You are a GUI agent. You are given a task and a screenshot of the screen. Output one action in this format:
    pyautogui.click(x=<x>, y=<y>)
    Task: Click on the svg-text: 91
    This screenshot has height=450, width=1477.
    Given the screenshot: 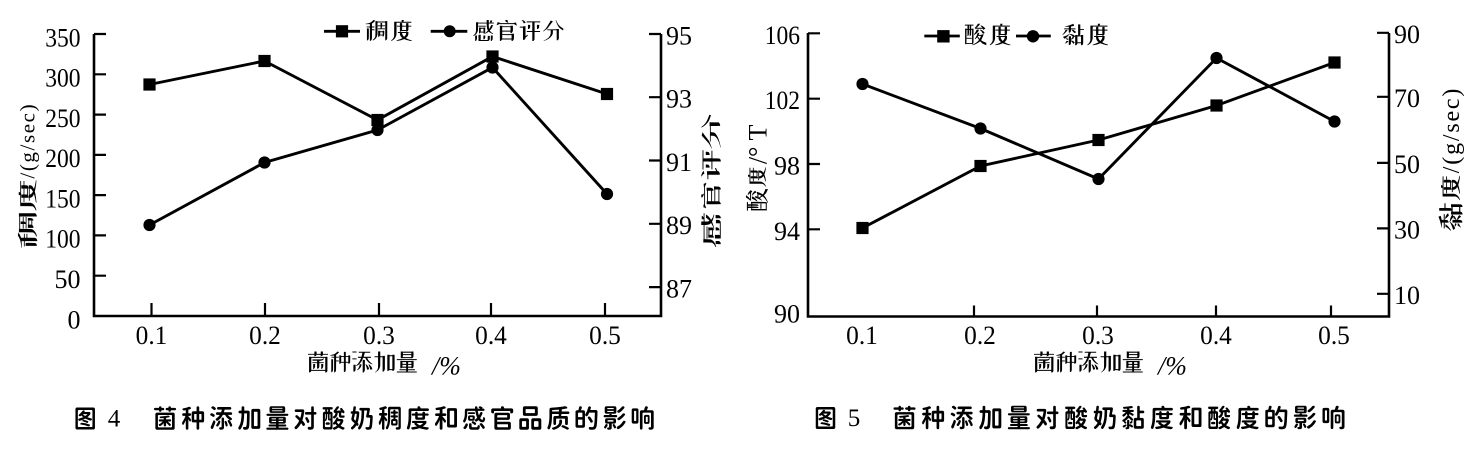 What is the action you would take?
    pyautogui.click(x=679, y=162)
    